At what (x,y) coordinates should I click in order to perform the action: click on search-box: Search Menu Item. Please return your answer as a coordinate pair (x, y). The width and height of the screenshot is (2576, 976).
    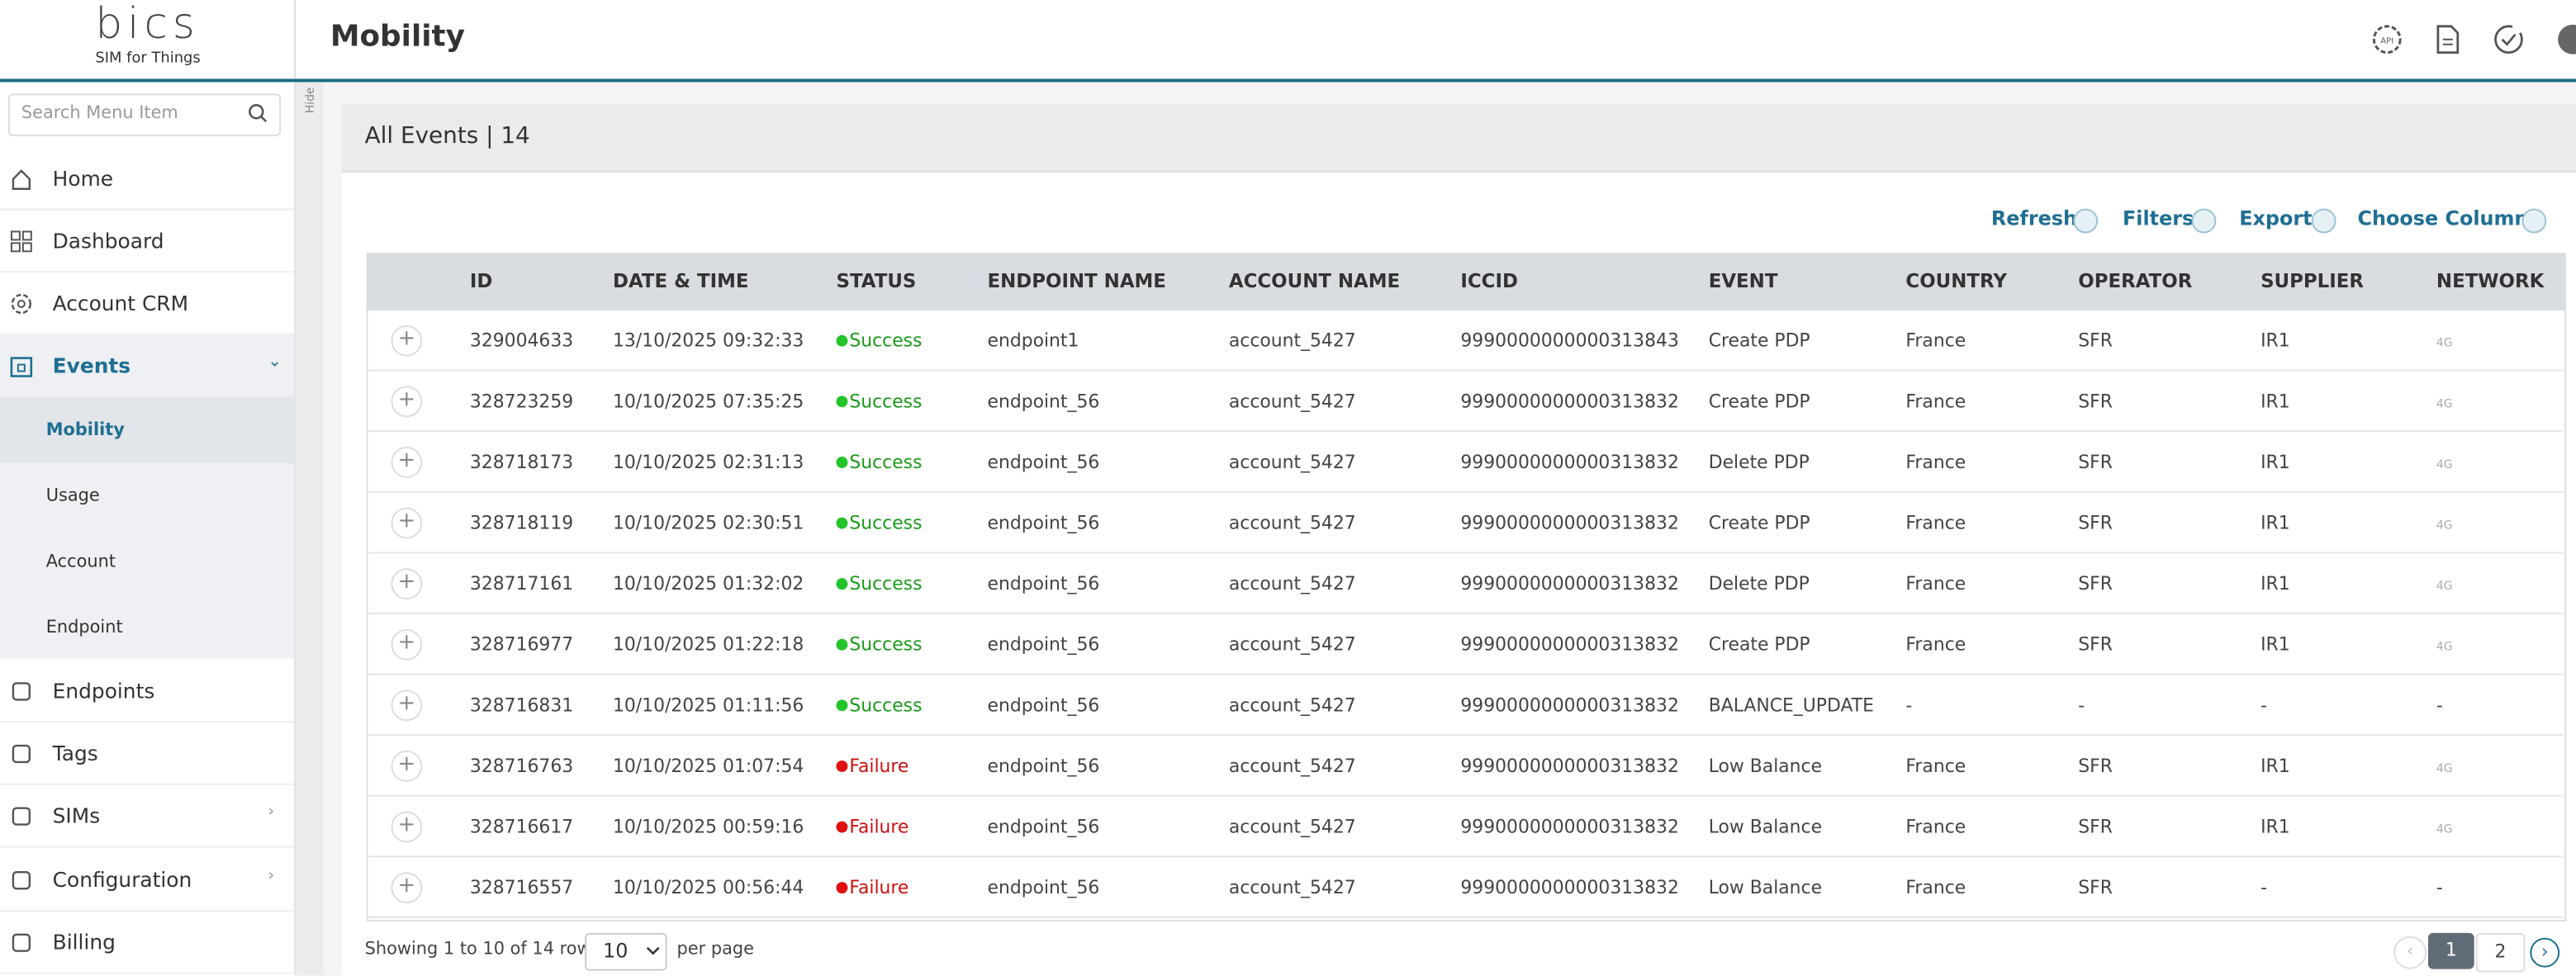
    Looking at the image, I should click on (144, 114).